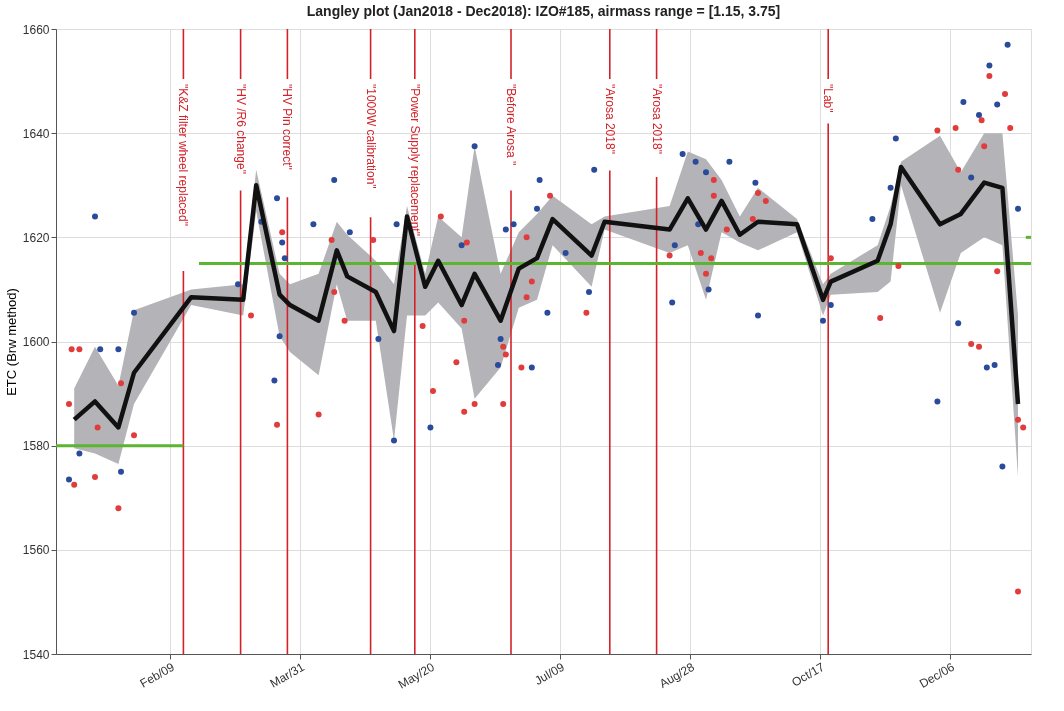 This screenshot has width=1064, height=711. Describe the element at coordinates (11, 342) in the screenshot. I see `y-axis-title: ETC (Brw method)` at that location.